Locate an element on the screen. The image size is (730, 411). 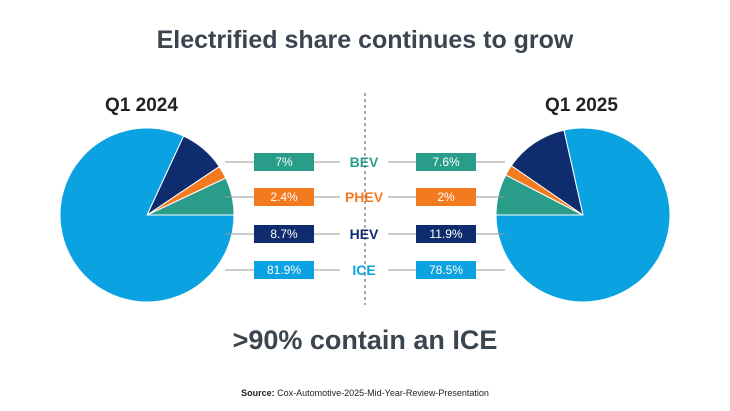
category-label-hev: HEV is located at coordinates (364, 234).